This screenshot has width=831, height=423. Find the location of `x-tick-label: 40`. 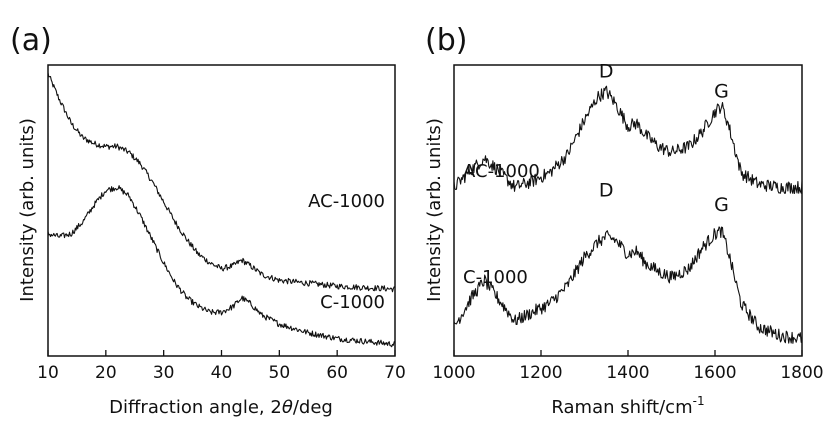

x-tick-label: 40 is located at coordinates (222, 373).